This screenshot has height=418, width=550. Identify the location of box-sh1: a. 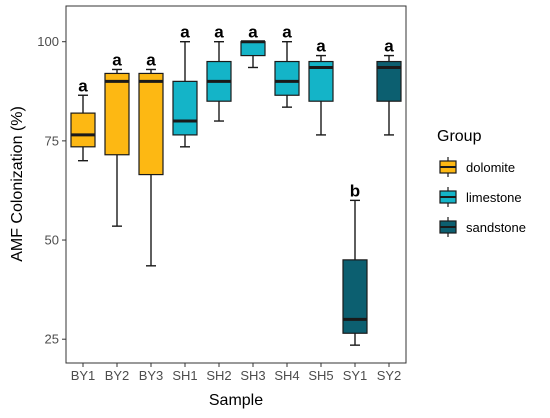
(185, 85).